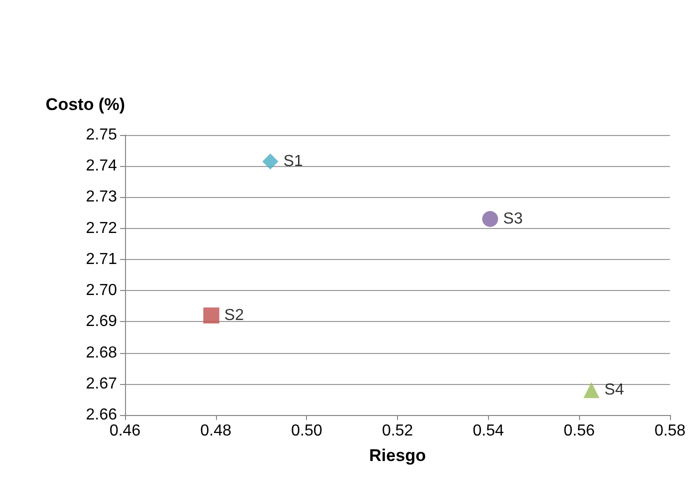 This screenshot has width=700, height=499. What do you see at coordinates (102, 197) in the screenshot?
I see `y-tick-label: 2.73` at bounding box center [102, 197].